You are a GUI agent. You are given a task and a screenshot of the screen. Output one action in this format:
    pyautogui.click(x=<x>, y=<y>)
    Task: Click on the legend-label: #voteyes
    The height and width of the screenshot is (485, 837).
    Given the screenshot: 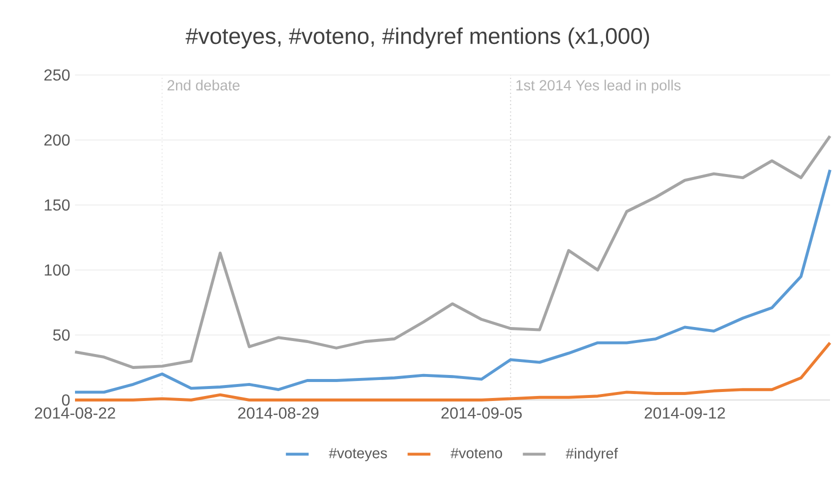 What is the action you would take?
    pyautogui.click(x=357, y=455)
    